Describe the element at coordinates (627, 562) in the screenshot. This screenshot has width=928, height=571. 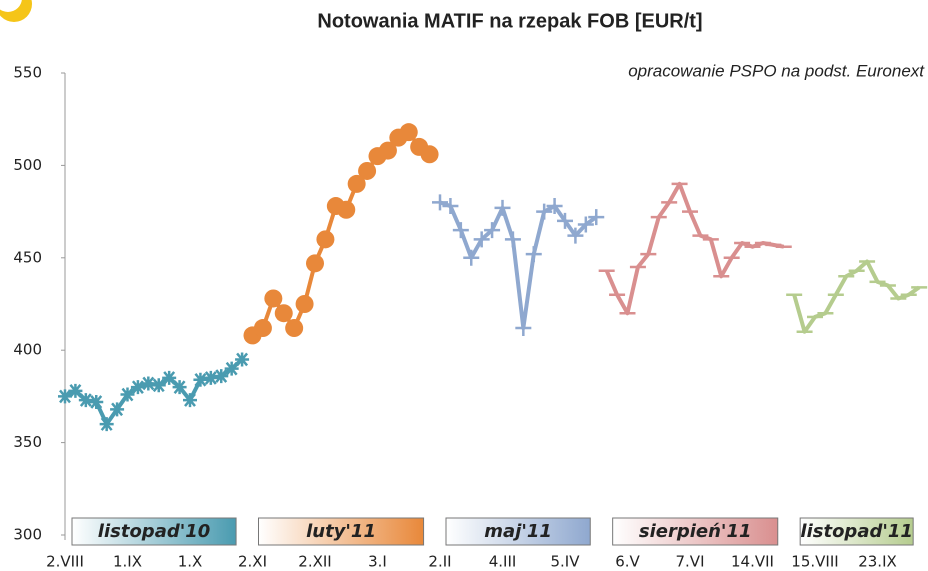
I see `x-tick-label: 6.V` at that location.